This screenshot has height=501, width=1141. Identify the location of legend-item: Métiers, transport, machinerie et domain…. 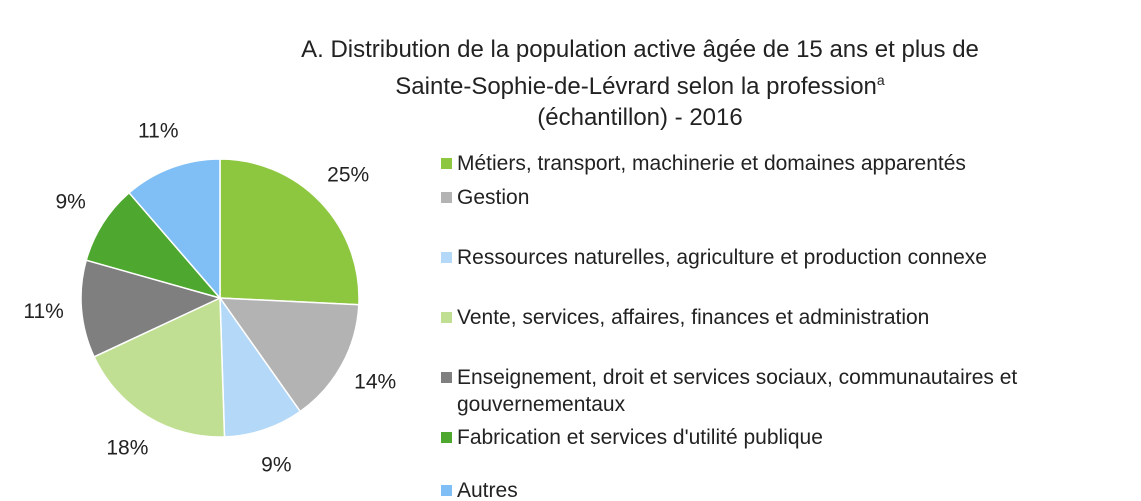
(791, 163).